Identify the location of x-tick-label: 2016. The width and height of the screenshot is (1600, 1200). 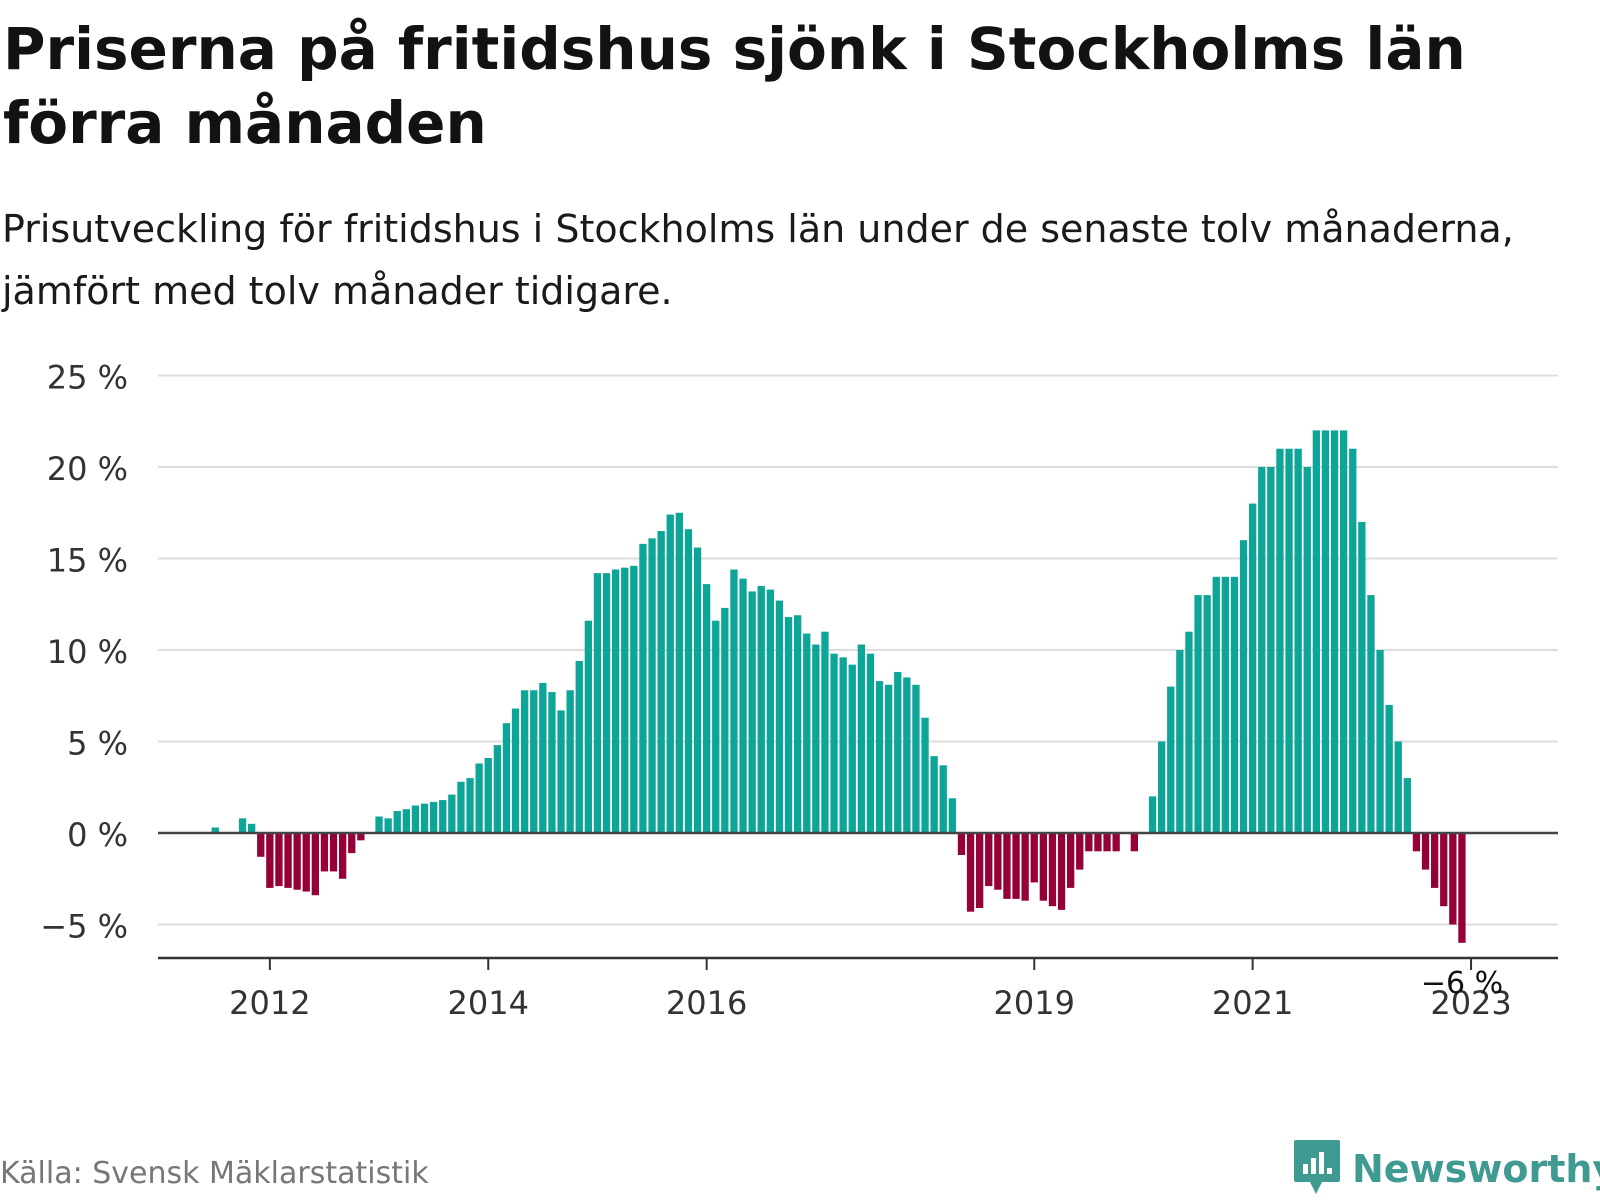
(706, 1003).